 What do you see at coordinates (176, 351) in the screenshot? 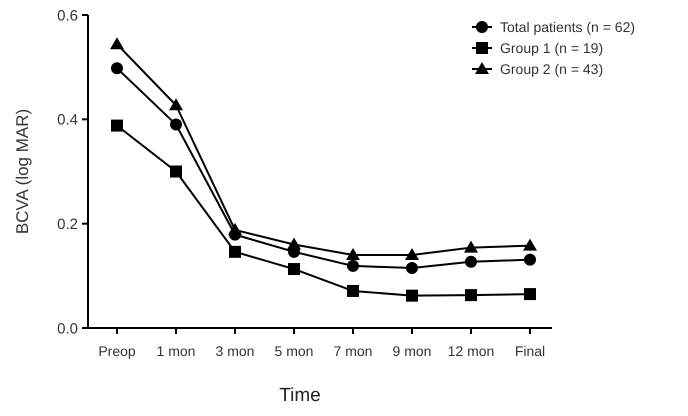
I see `x-tick-label: 1 mon` at bounding box center [176, 351].